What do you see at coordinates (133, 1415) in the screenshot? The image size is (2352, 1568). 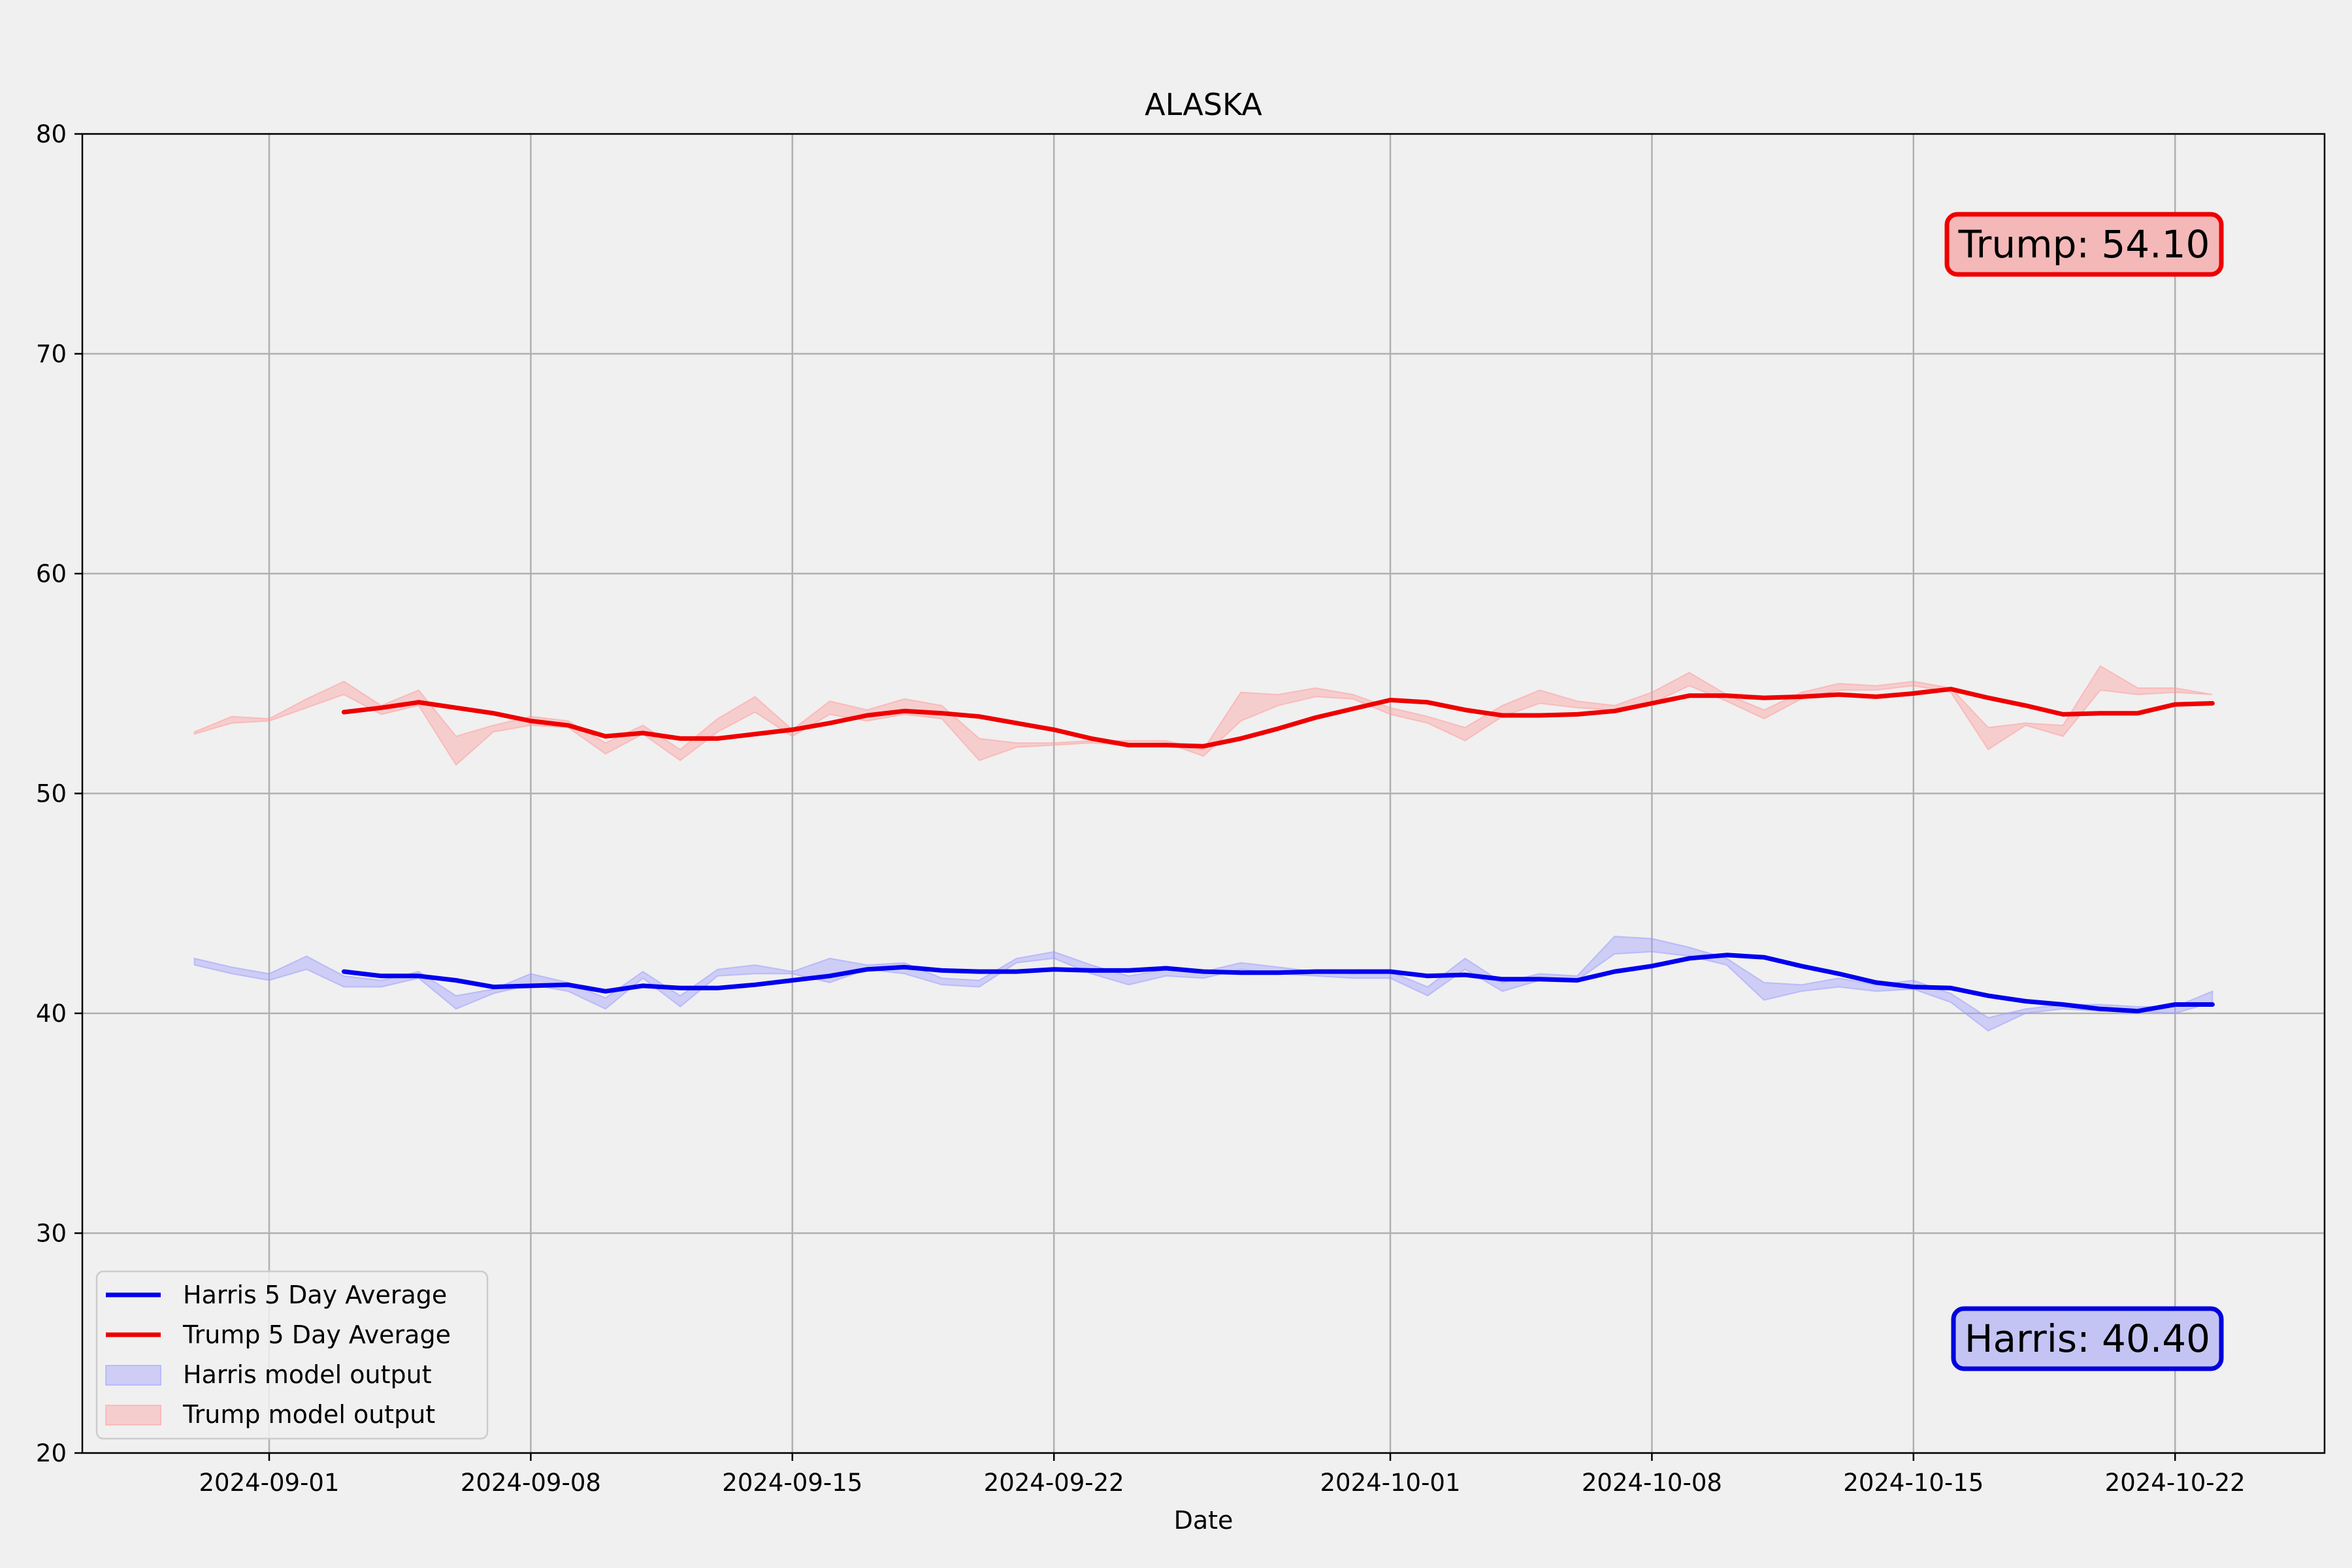 I see `legend-swatch-trump-model-output` at bounding box center [133, 1415].